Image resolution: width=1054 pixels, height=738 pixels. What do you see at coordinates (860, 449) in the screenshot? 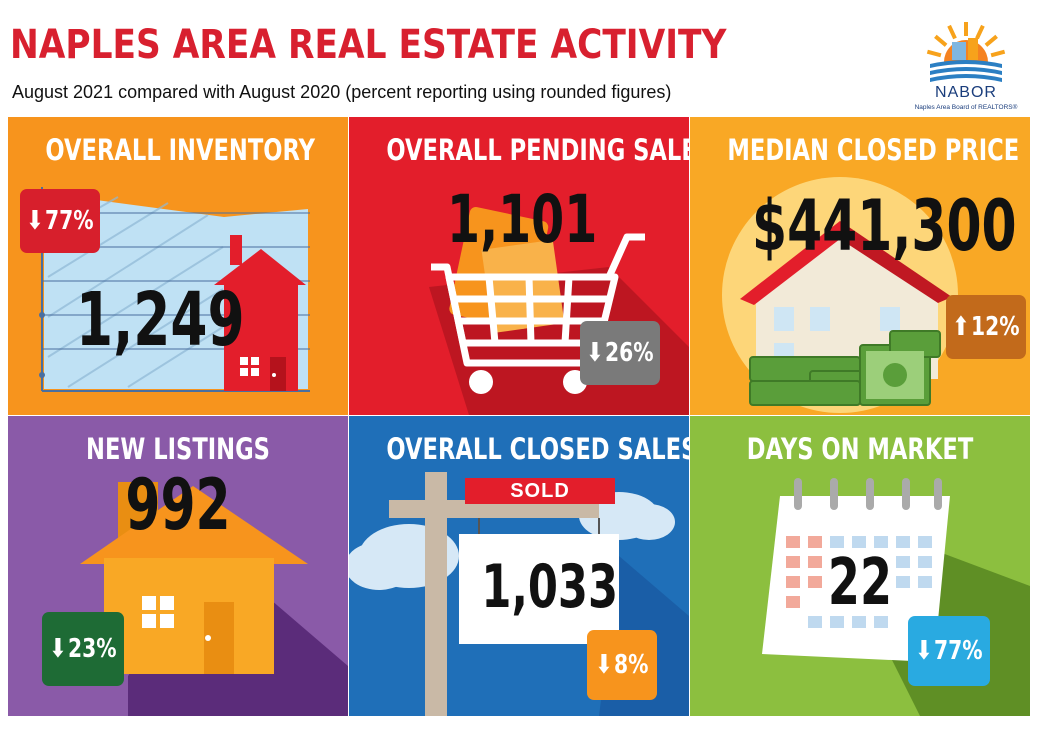
I see `tile-title: DAYS ON MARKET` at bounding box center [860, 449].